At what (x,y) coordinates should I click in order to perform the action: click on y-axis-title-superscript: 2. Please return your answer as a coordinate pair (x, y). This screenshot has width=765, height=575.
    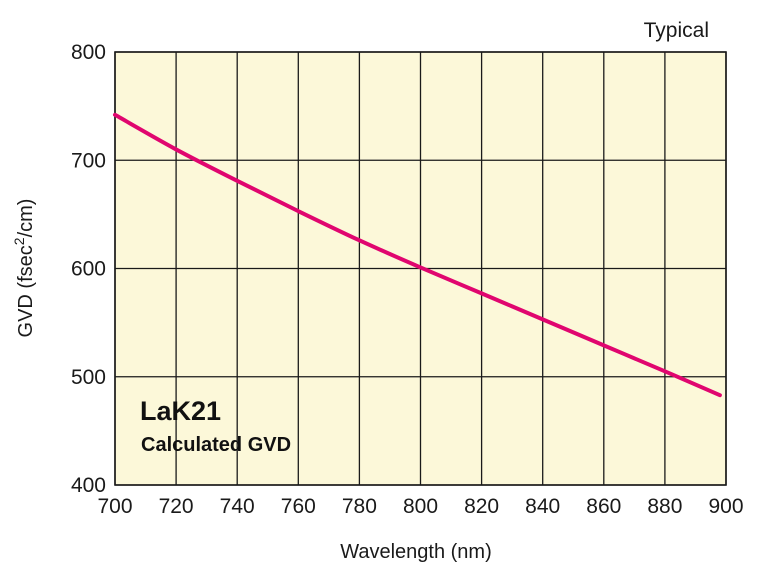
    Looking at the image, I should click on (19, 241).